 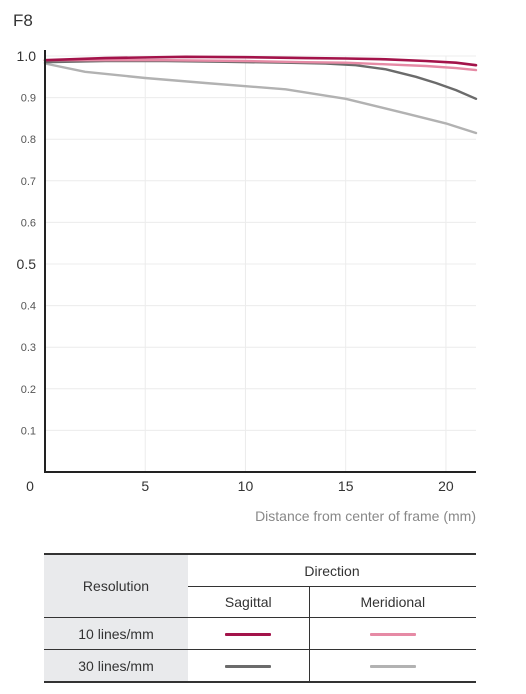 What do you see at coordinates (249, 602) in the screenshot?
I see `sagittal-header: Sagittal` at bounding box center [249, 602].